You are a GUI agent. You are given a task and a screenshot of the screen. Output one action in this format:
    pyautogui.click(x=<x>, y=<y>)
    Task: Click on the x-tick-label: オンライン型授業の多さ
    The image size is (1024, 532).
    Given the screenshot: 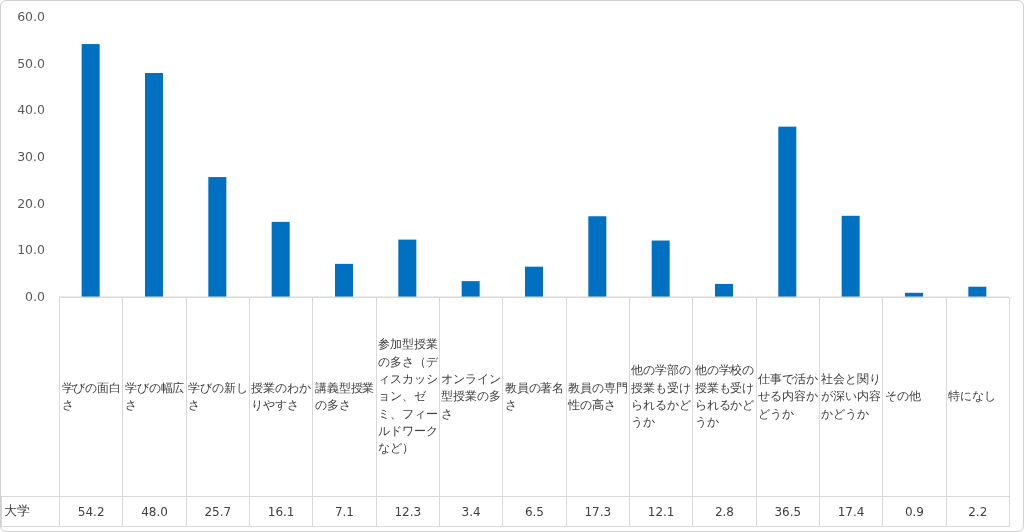 What is the action you would take?
    pyautogui.click(x=471, y=397)
    